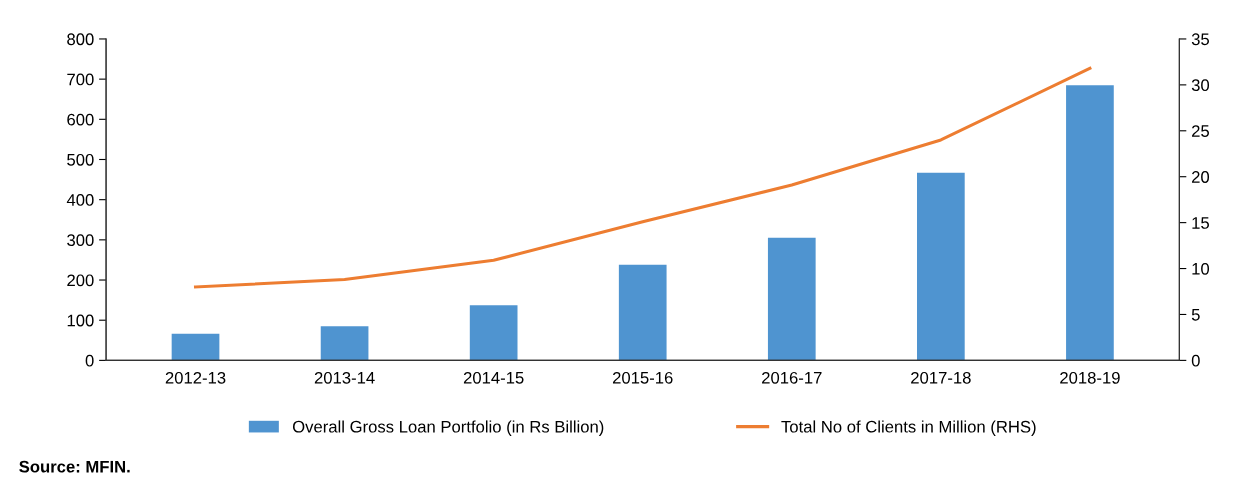 Image resolution: width=1248 pixels, height=487 pixels. Describe the element at coordinates (1201, 131) in the screenshot. I see `y2-tick-label: 25` at that location.